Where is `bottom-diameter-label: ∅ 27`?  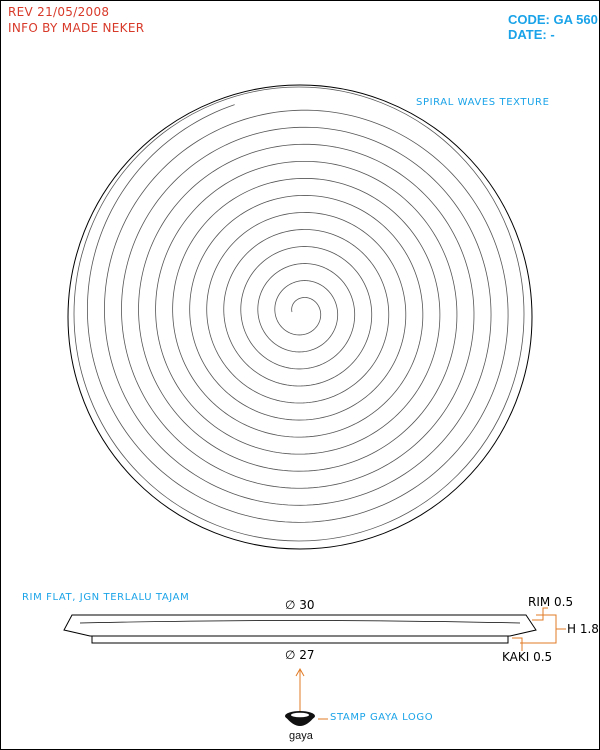 bottom-diameter-label: ∅ 27 is located at coordinates (300, 655).